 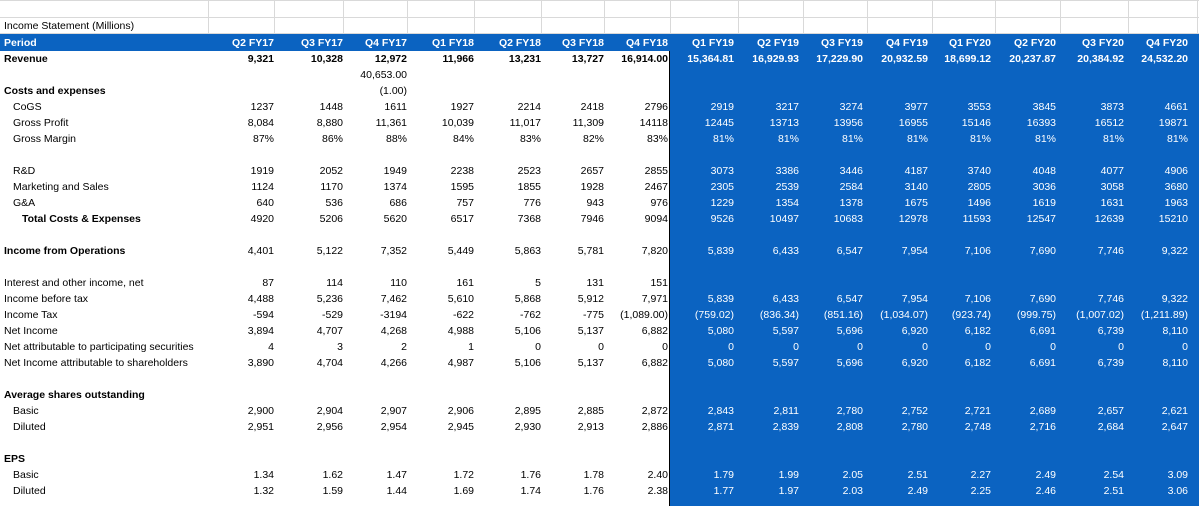 I want to click on value-cell: 7,690, so click(x=1042, y=251).